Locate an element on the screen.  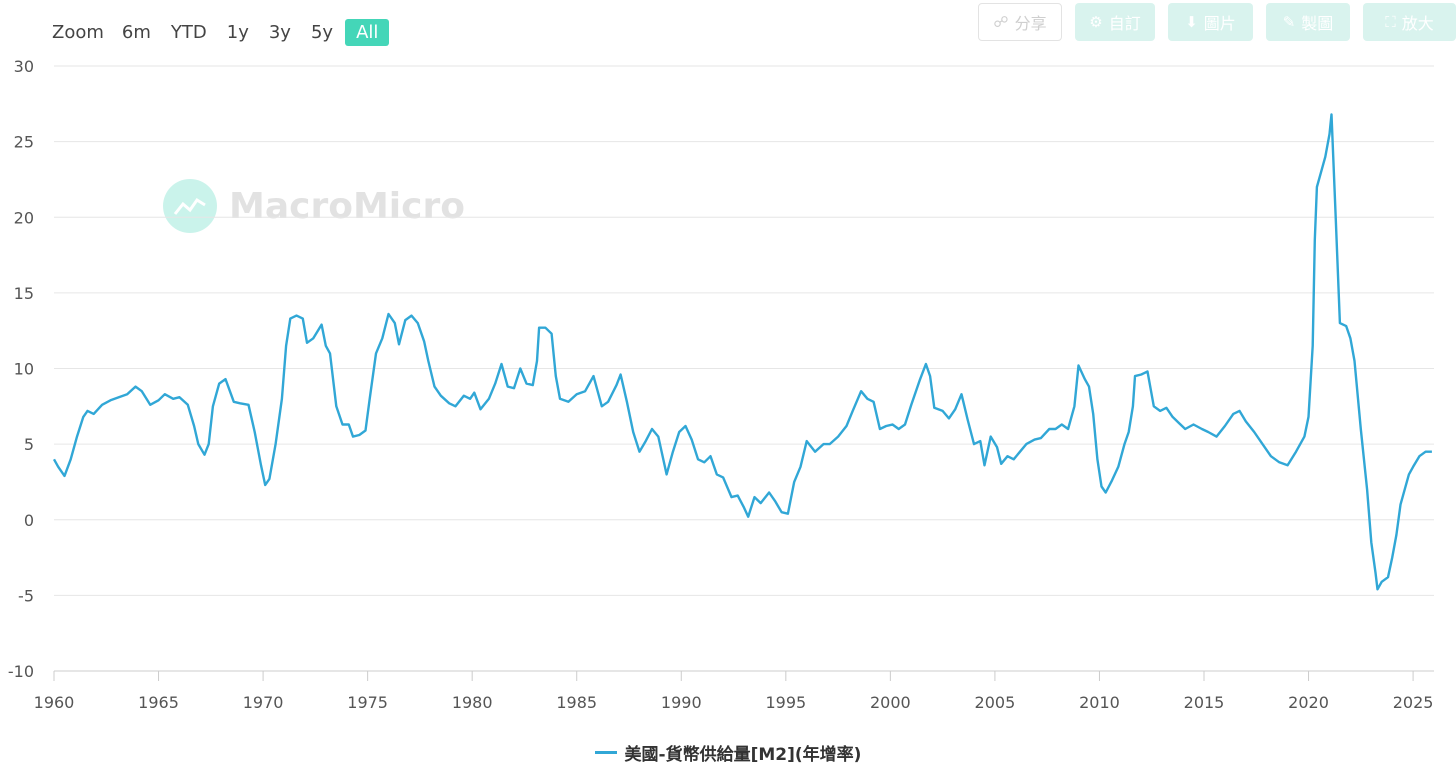
zoom-ytd-button: YTD is located at coordinates (188, 32).